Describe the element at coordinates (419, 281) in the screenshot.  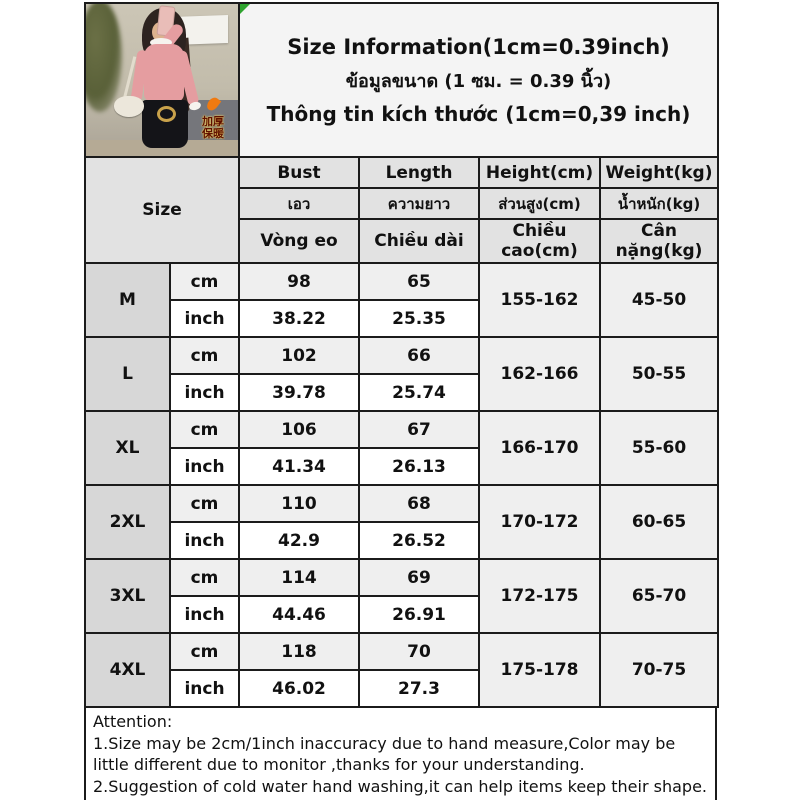
I see `length-cm-value: 65` at that location.